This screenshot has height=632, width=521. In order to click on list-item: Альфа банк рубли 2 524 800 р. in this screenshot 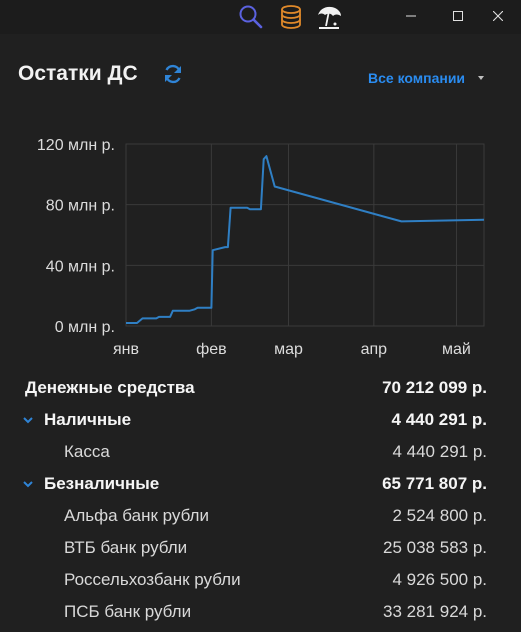, I will do `click(260, 516)`.